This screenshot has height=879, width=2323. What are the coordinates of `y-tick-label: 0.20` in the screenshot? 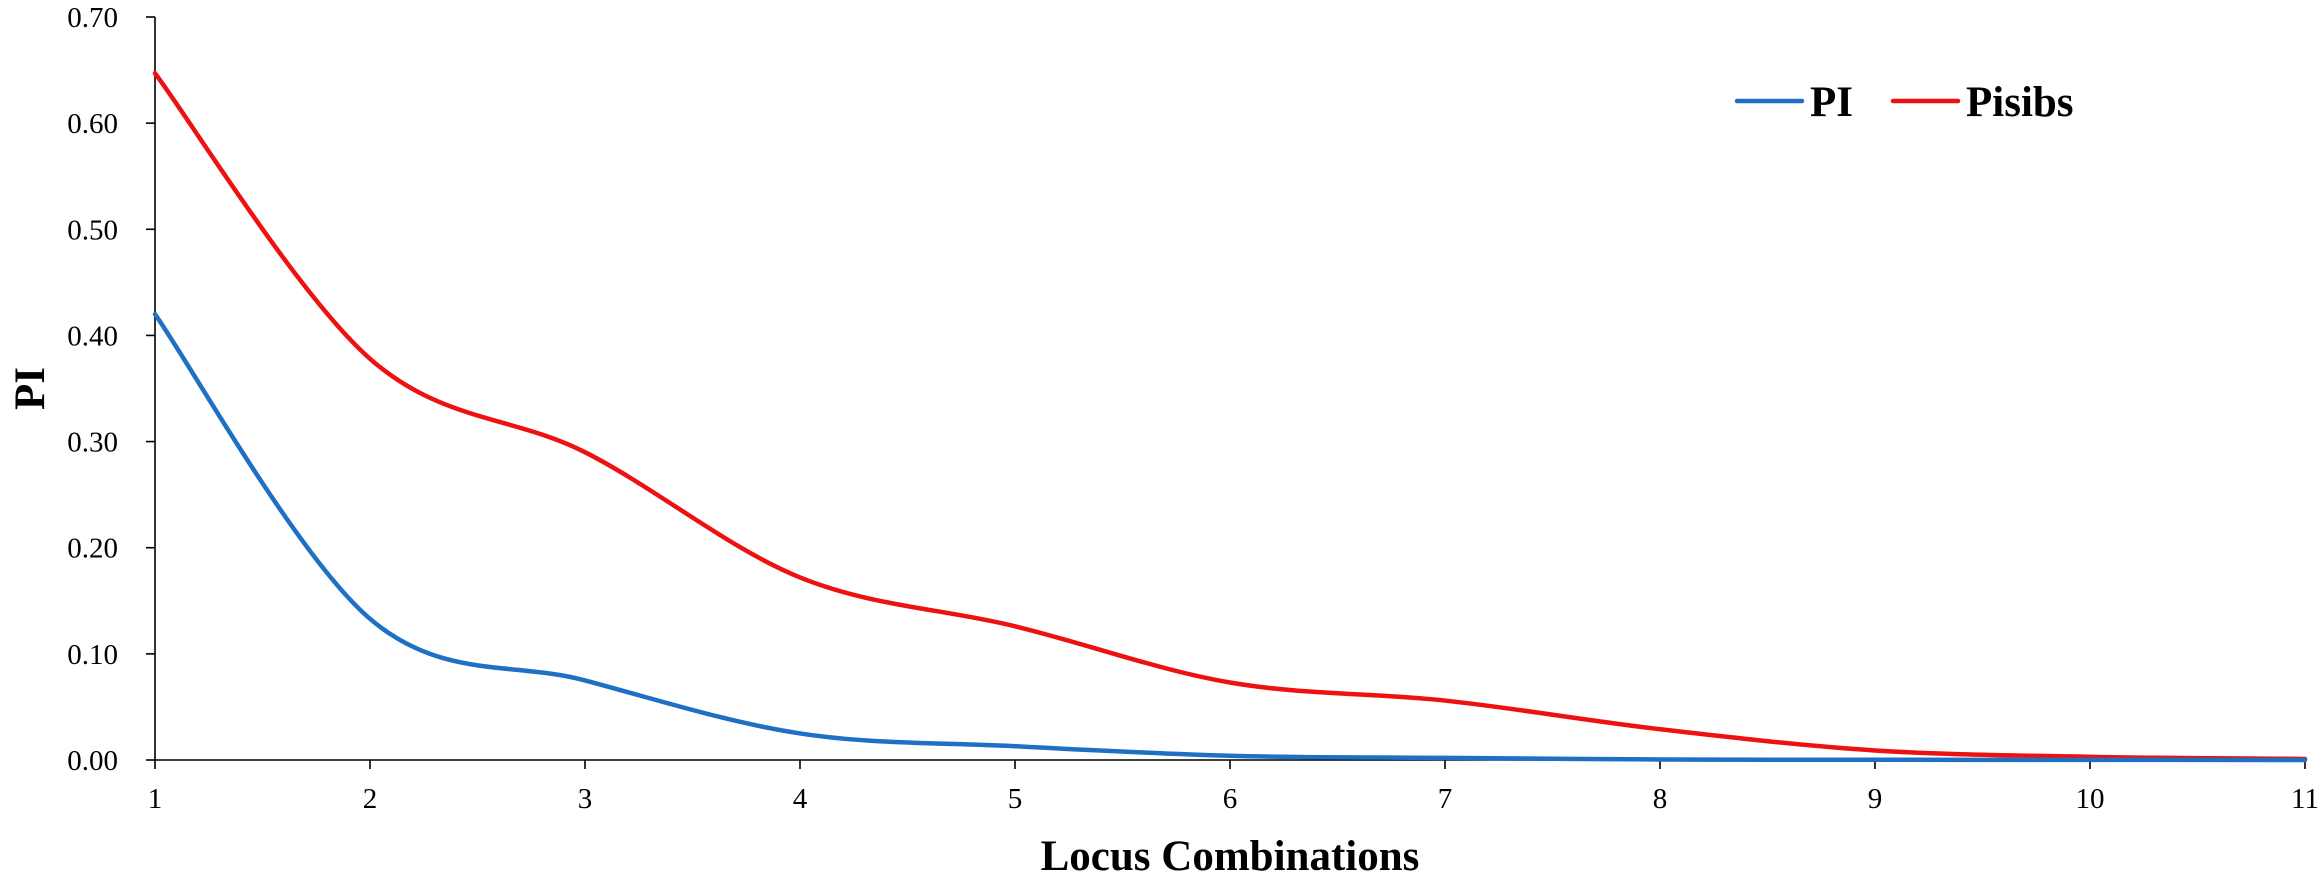 It's located at (92, 549).